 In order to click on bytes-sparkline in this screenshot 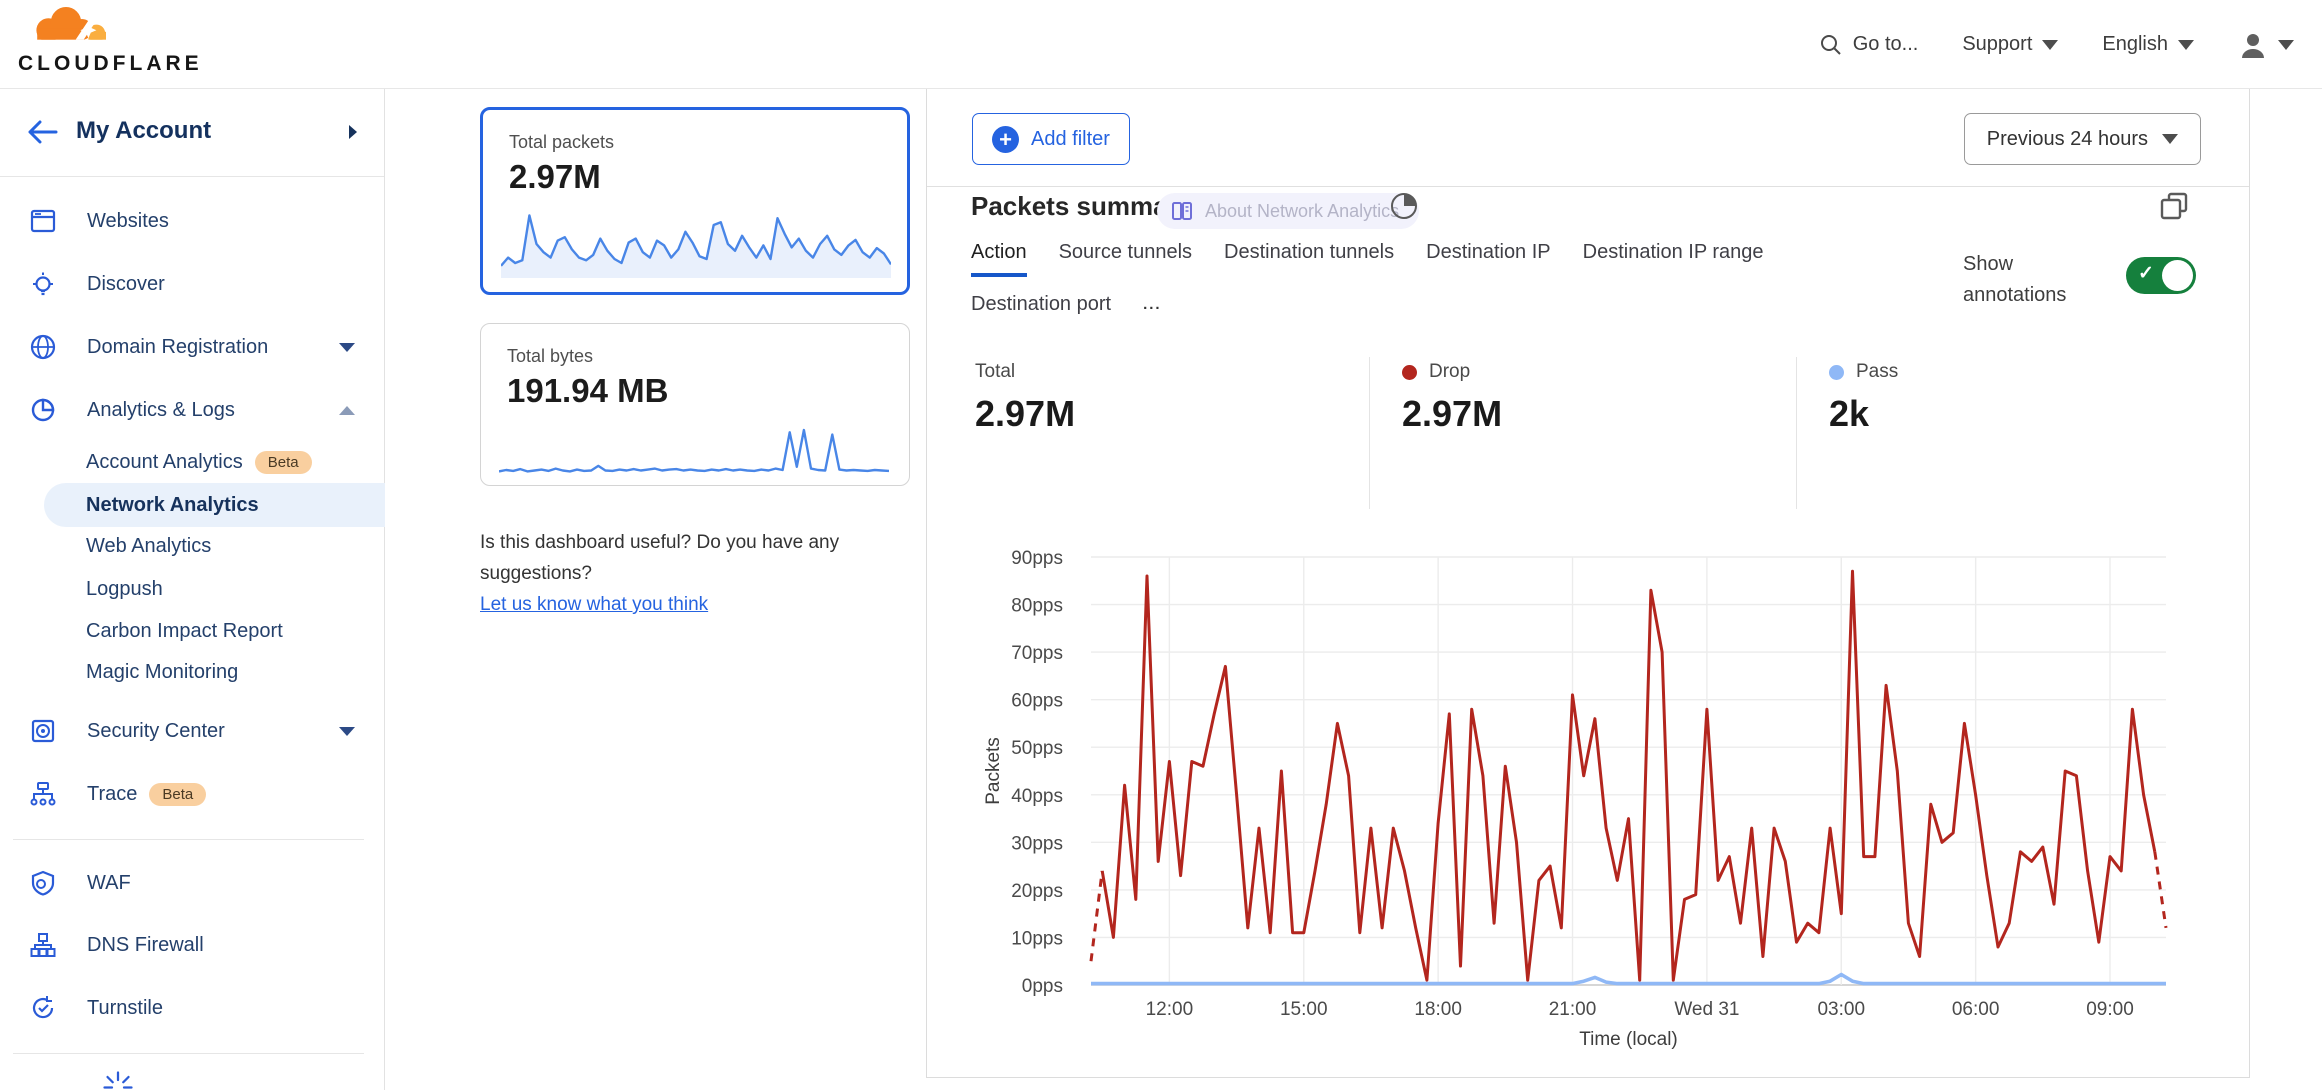, I will do `click(694, 450)`.